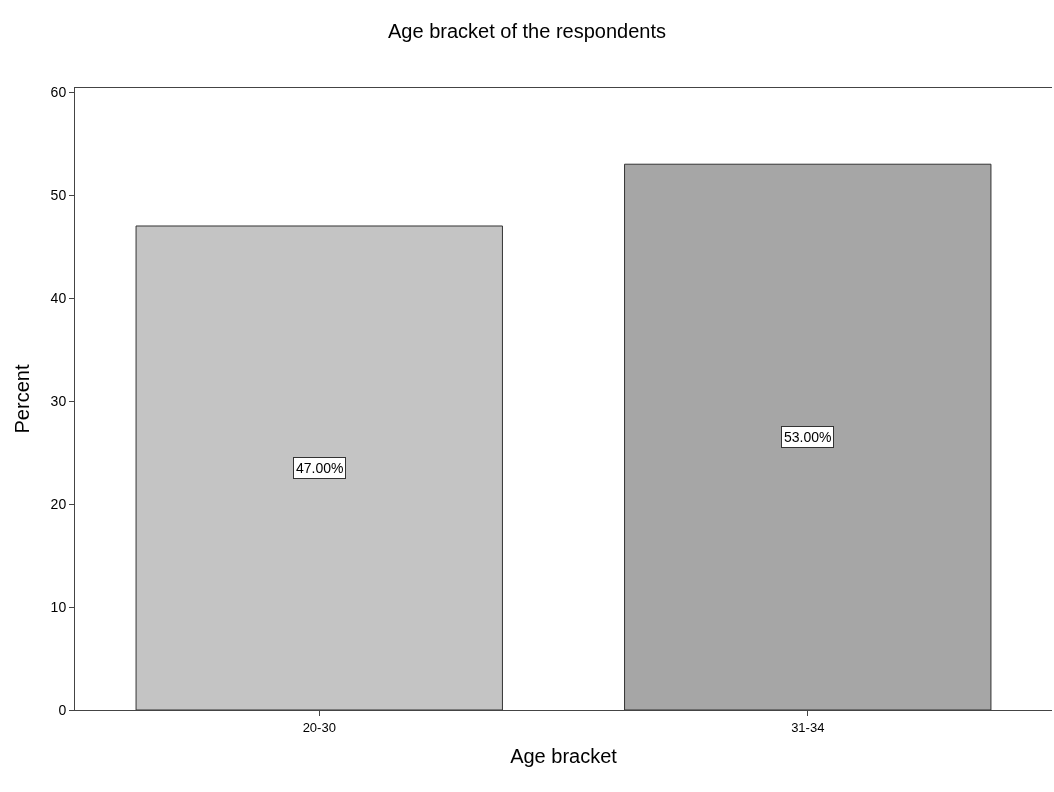 Image resolution: width=1054 pixels, height=792 pixels. I want to click on y-axis-title: Percent, so click(22, 399).